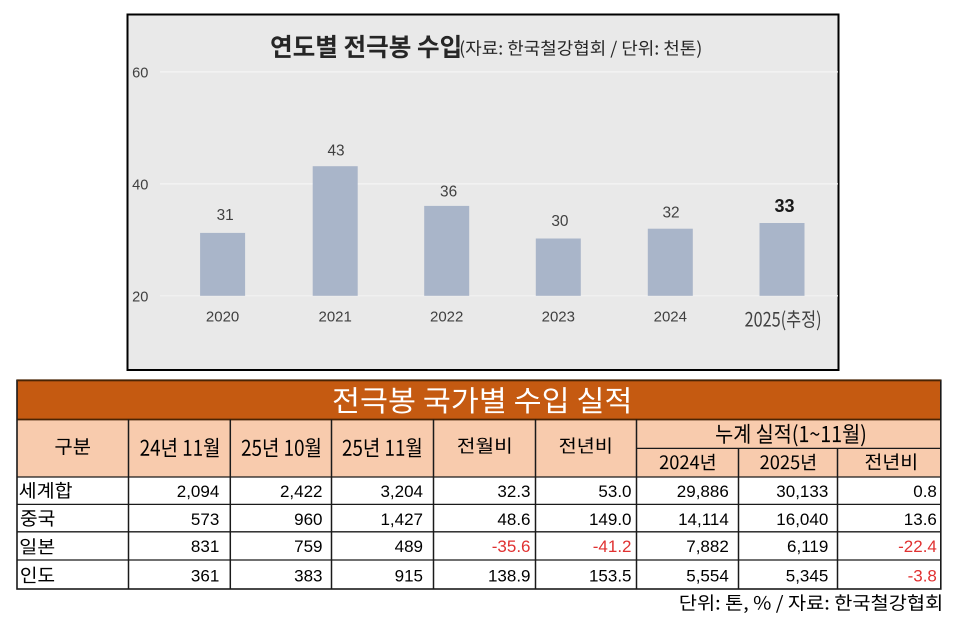 This screenshot has height=627, width=960. I want to click on svg-text: -3.8, so click(922, 576).